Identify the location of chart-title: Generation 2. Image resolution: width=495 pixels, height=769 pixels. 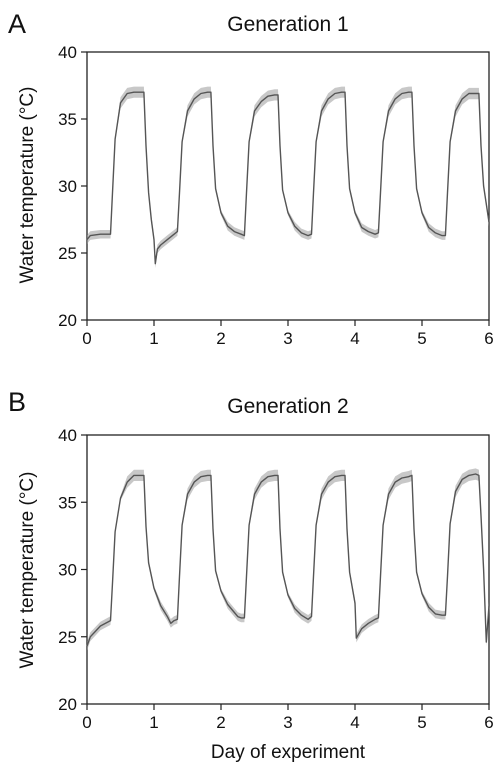
(287, 406).